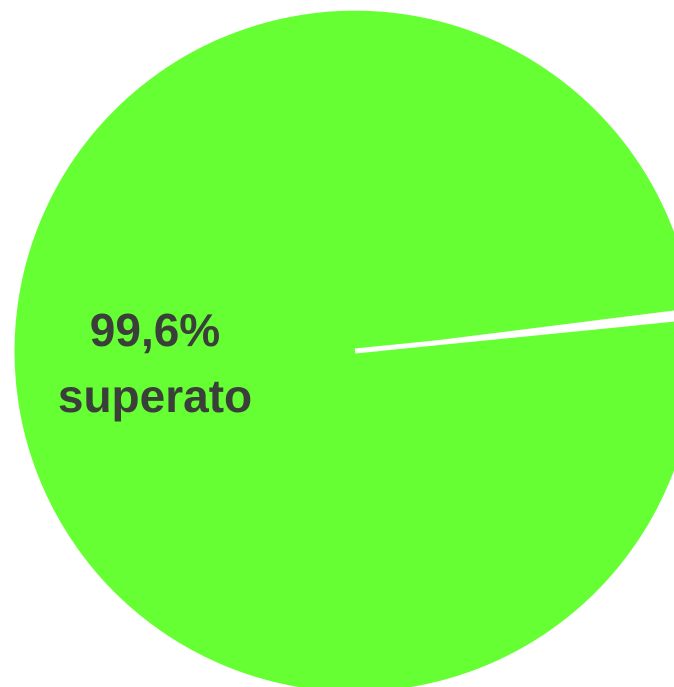 The height and width of the screenshot is (687, 674). I want to click on slice-separator, so click(514, 335).